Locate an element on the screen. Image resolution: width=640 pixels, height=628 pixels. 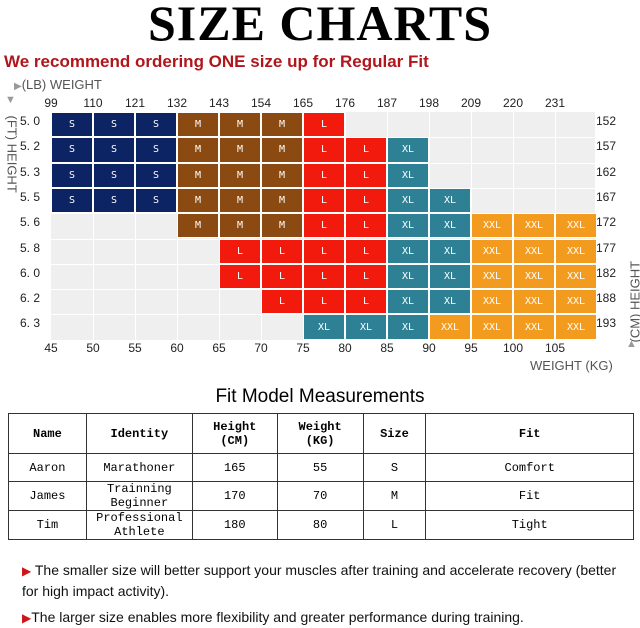
grid-line is located at coordinates (93, 226).